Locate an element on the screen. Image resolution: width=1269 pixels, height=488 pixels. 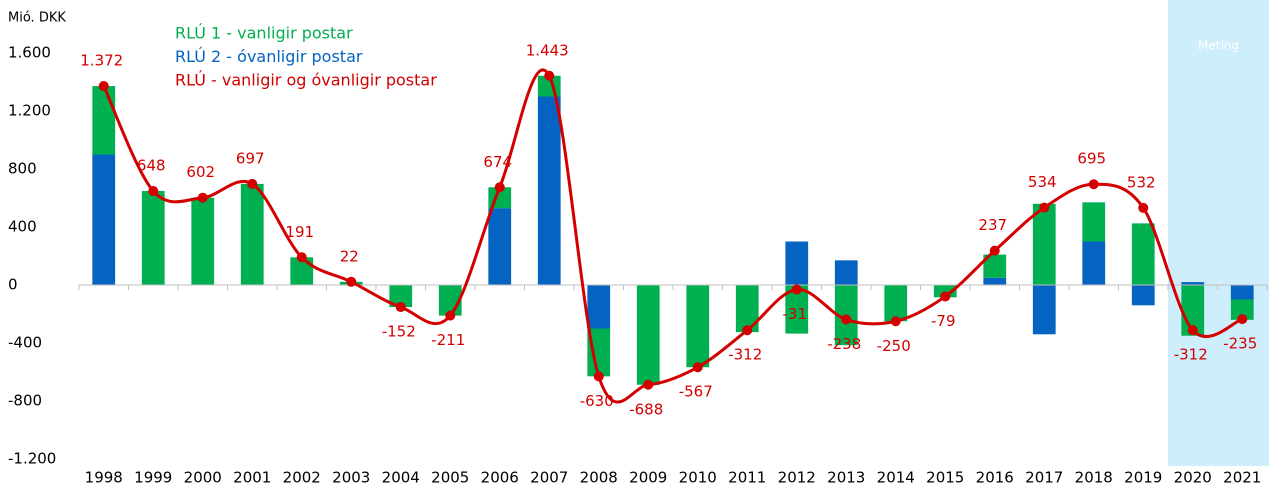
x-tick-label: 2012 is located at coordinates (797, 478).